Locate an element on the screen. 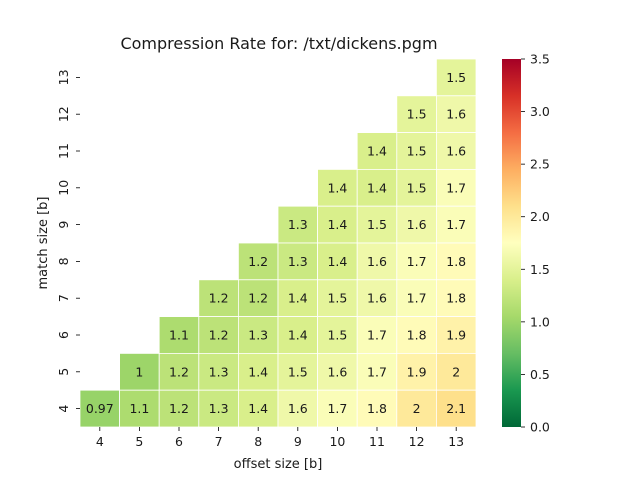  x-tick-label: 5 is located at coordinates (139, 441).